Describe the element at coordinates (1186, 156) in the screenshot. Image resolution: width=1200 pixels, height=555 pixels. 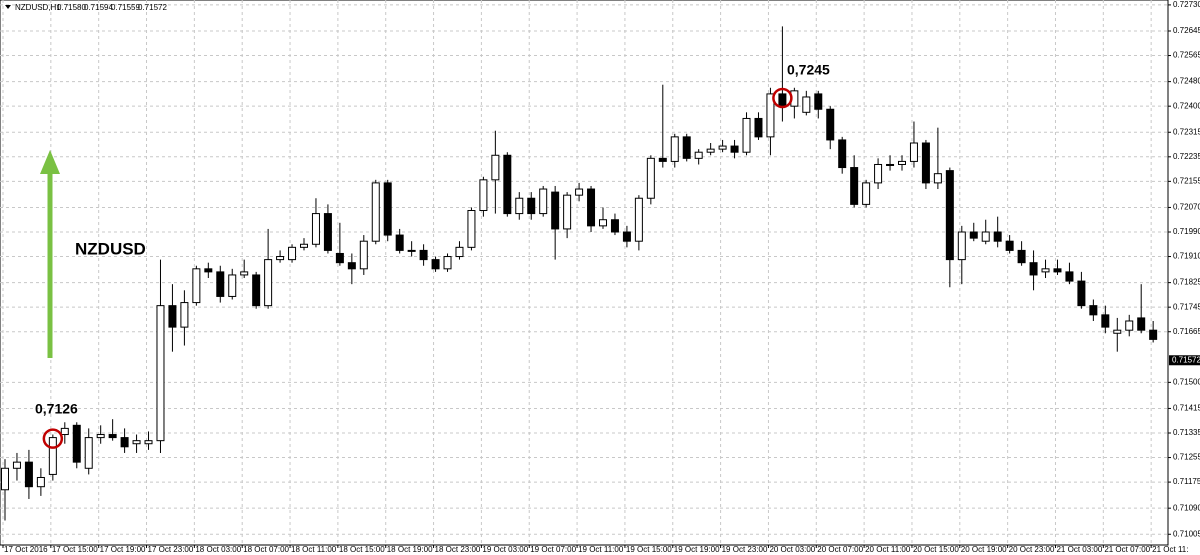
I see `y-tick-label: 0.72235` at that location.